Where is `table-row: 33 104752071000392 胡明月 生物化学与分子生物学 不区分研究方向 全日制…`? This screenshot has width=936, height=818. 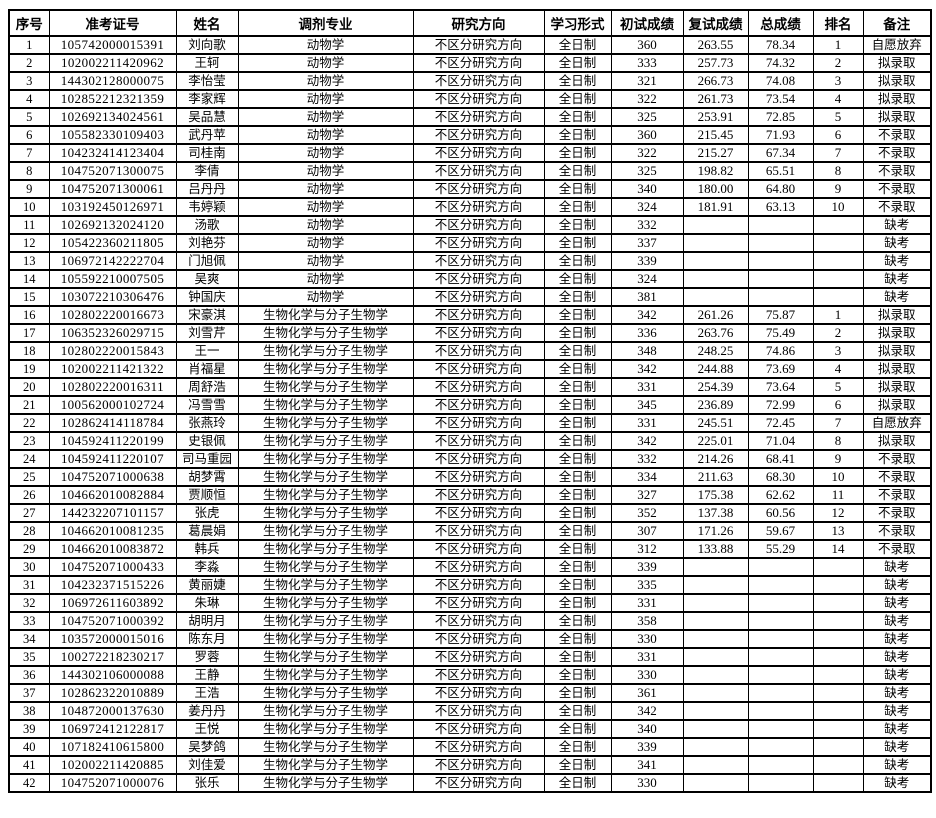 table-row: 33 104752071000392 胡明月 生物化学与分子生物学 不区分研究方向 全日制… is located at coordinates (470, 621).